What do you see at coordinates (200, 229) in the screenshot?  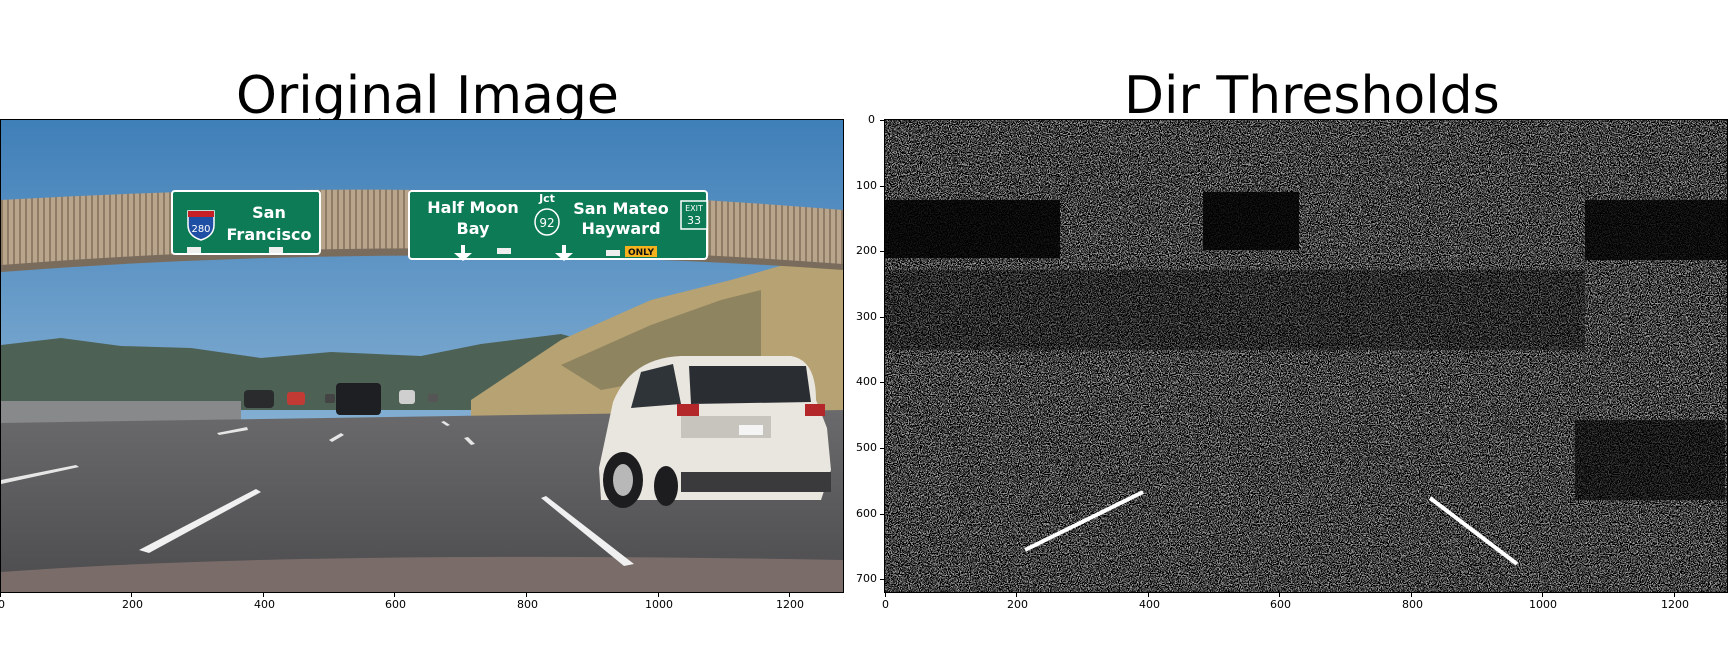 I see `interstate-shield-number: 280` at bounding box center [200, 229].